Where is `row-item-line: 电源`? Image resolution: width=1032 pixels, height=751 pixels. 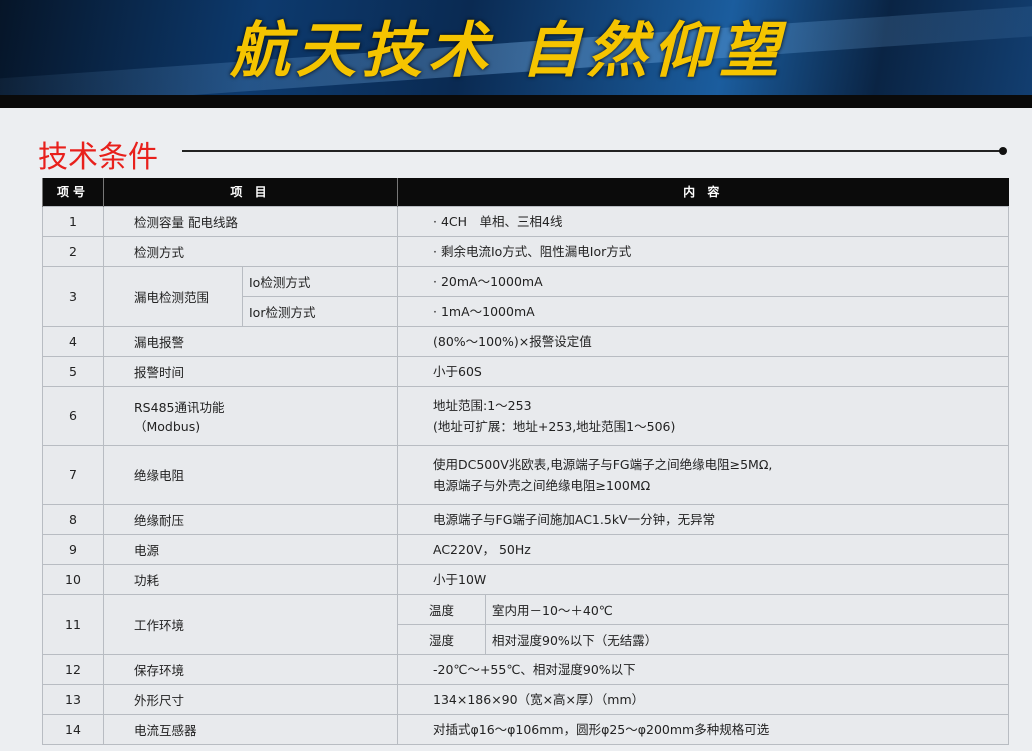
row-item-line: 电源 is located at coordinates (147, 550).